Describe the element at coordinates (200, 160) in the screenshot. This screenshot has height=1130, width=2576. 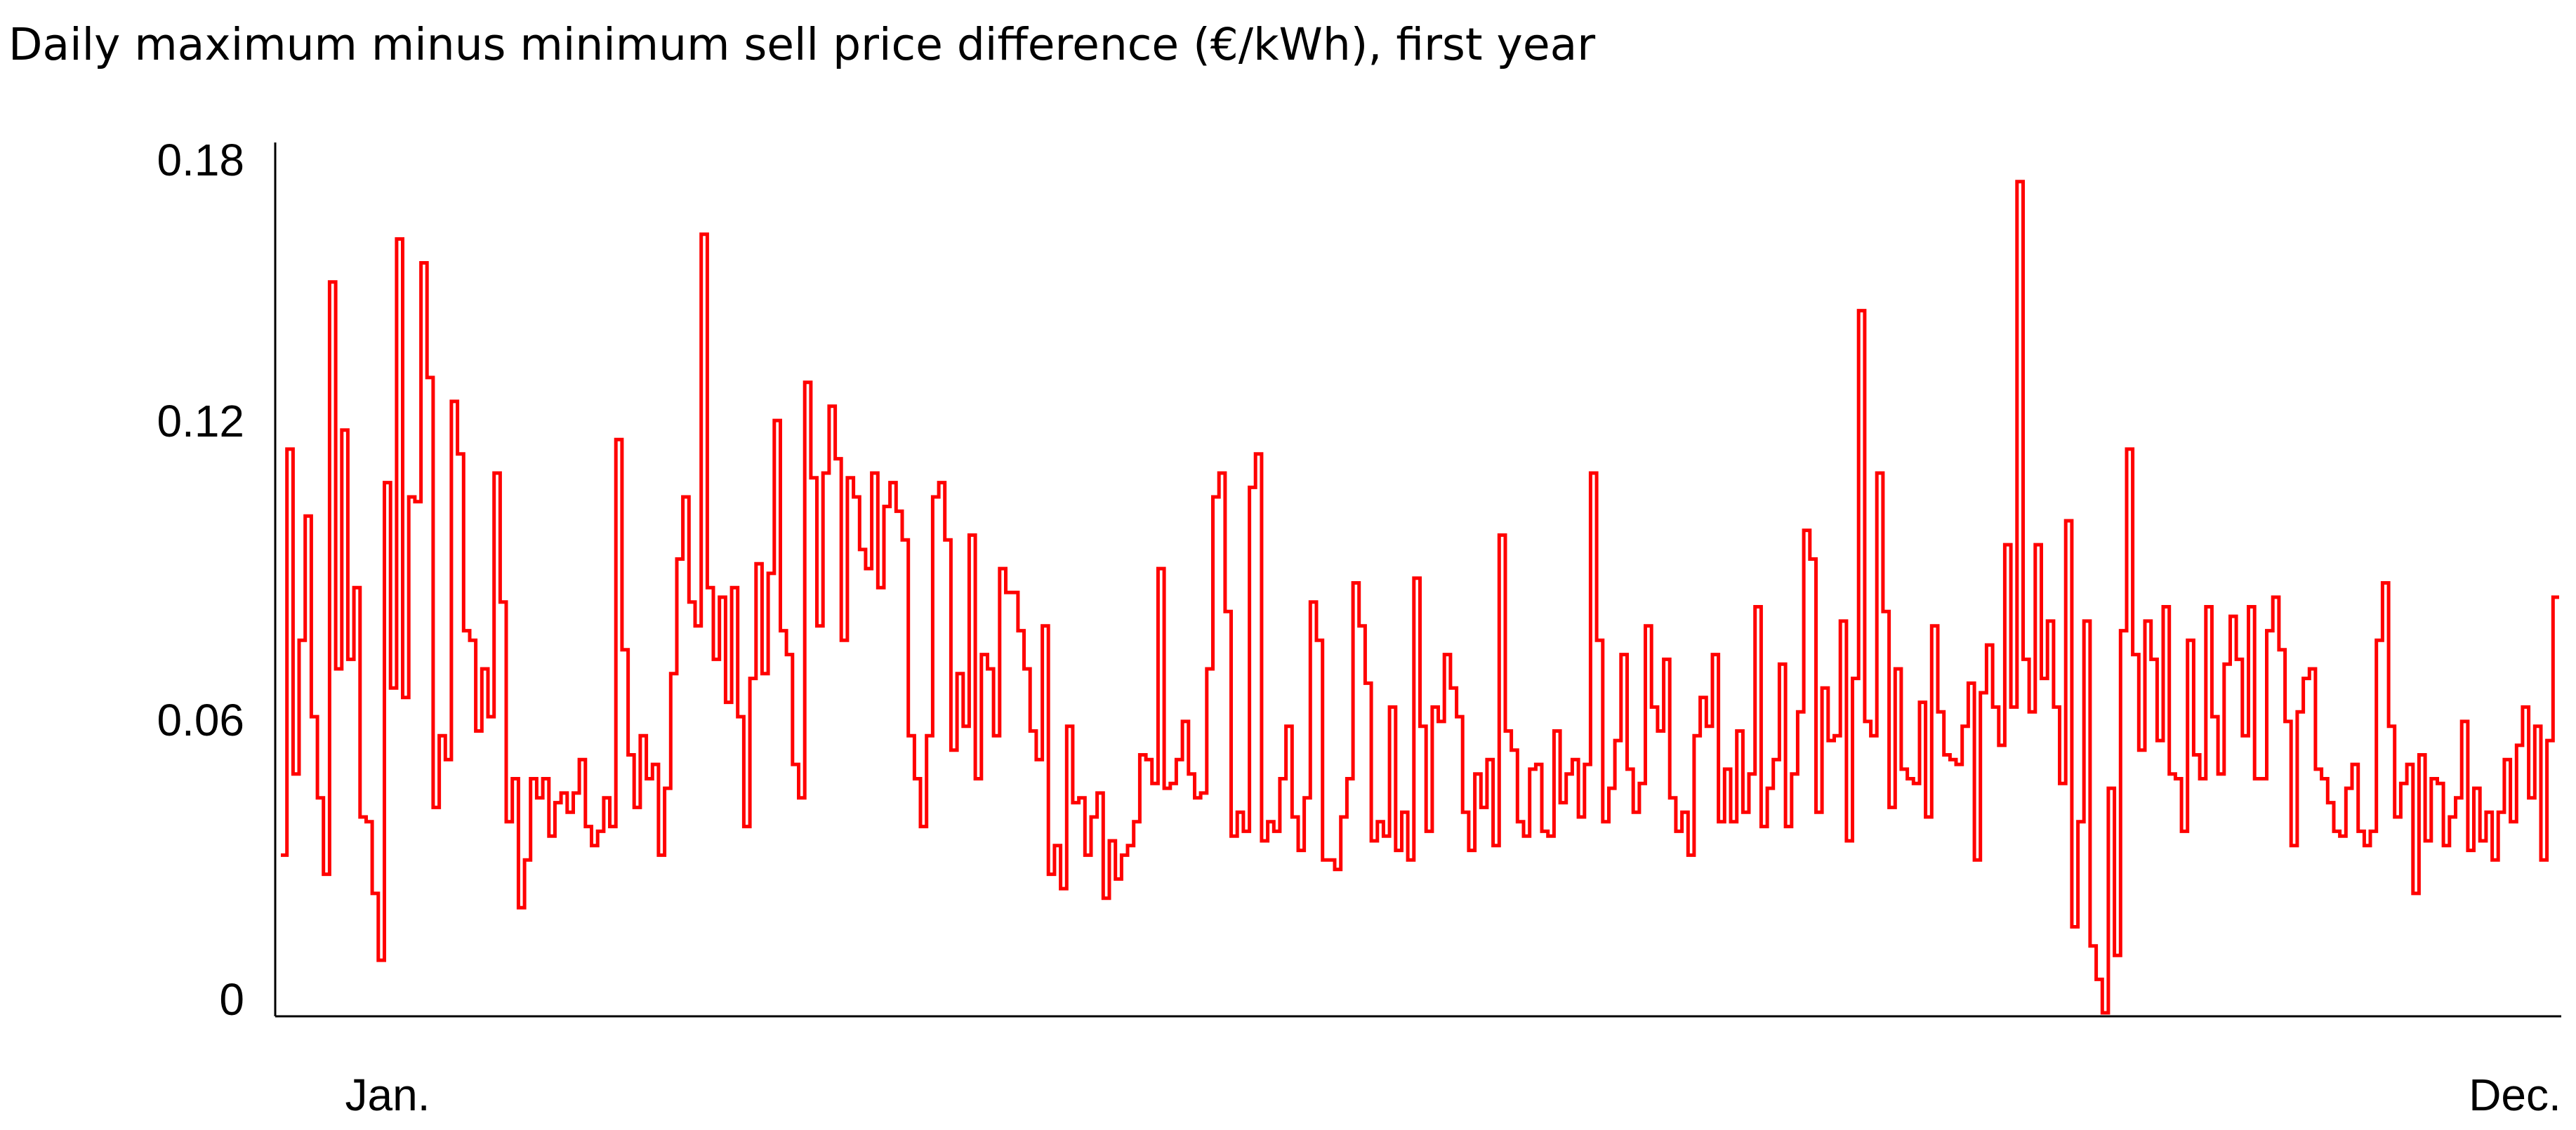
I see `y-tick-label-0.18: 0.18` at that location.